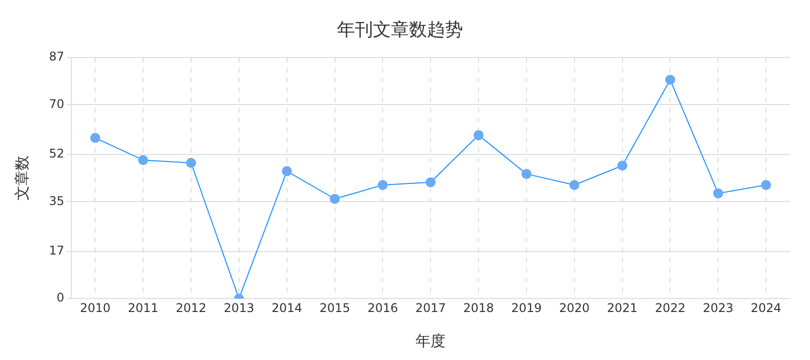  I want to click on x-tick-label: 2019, so click(526, 307).